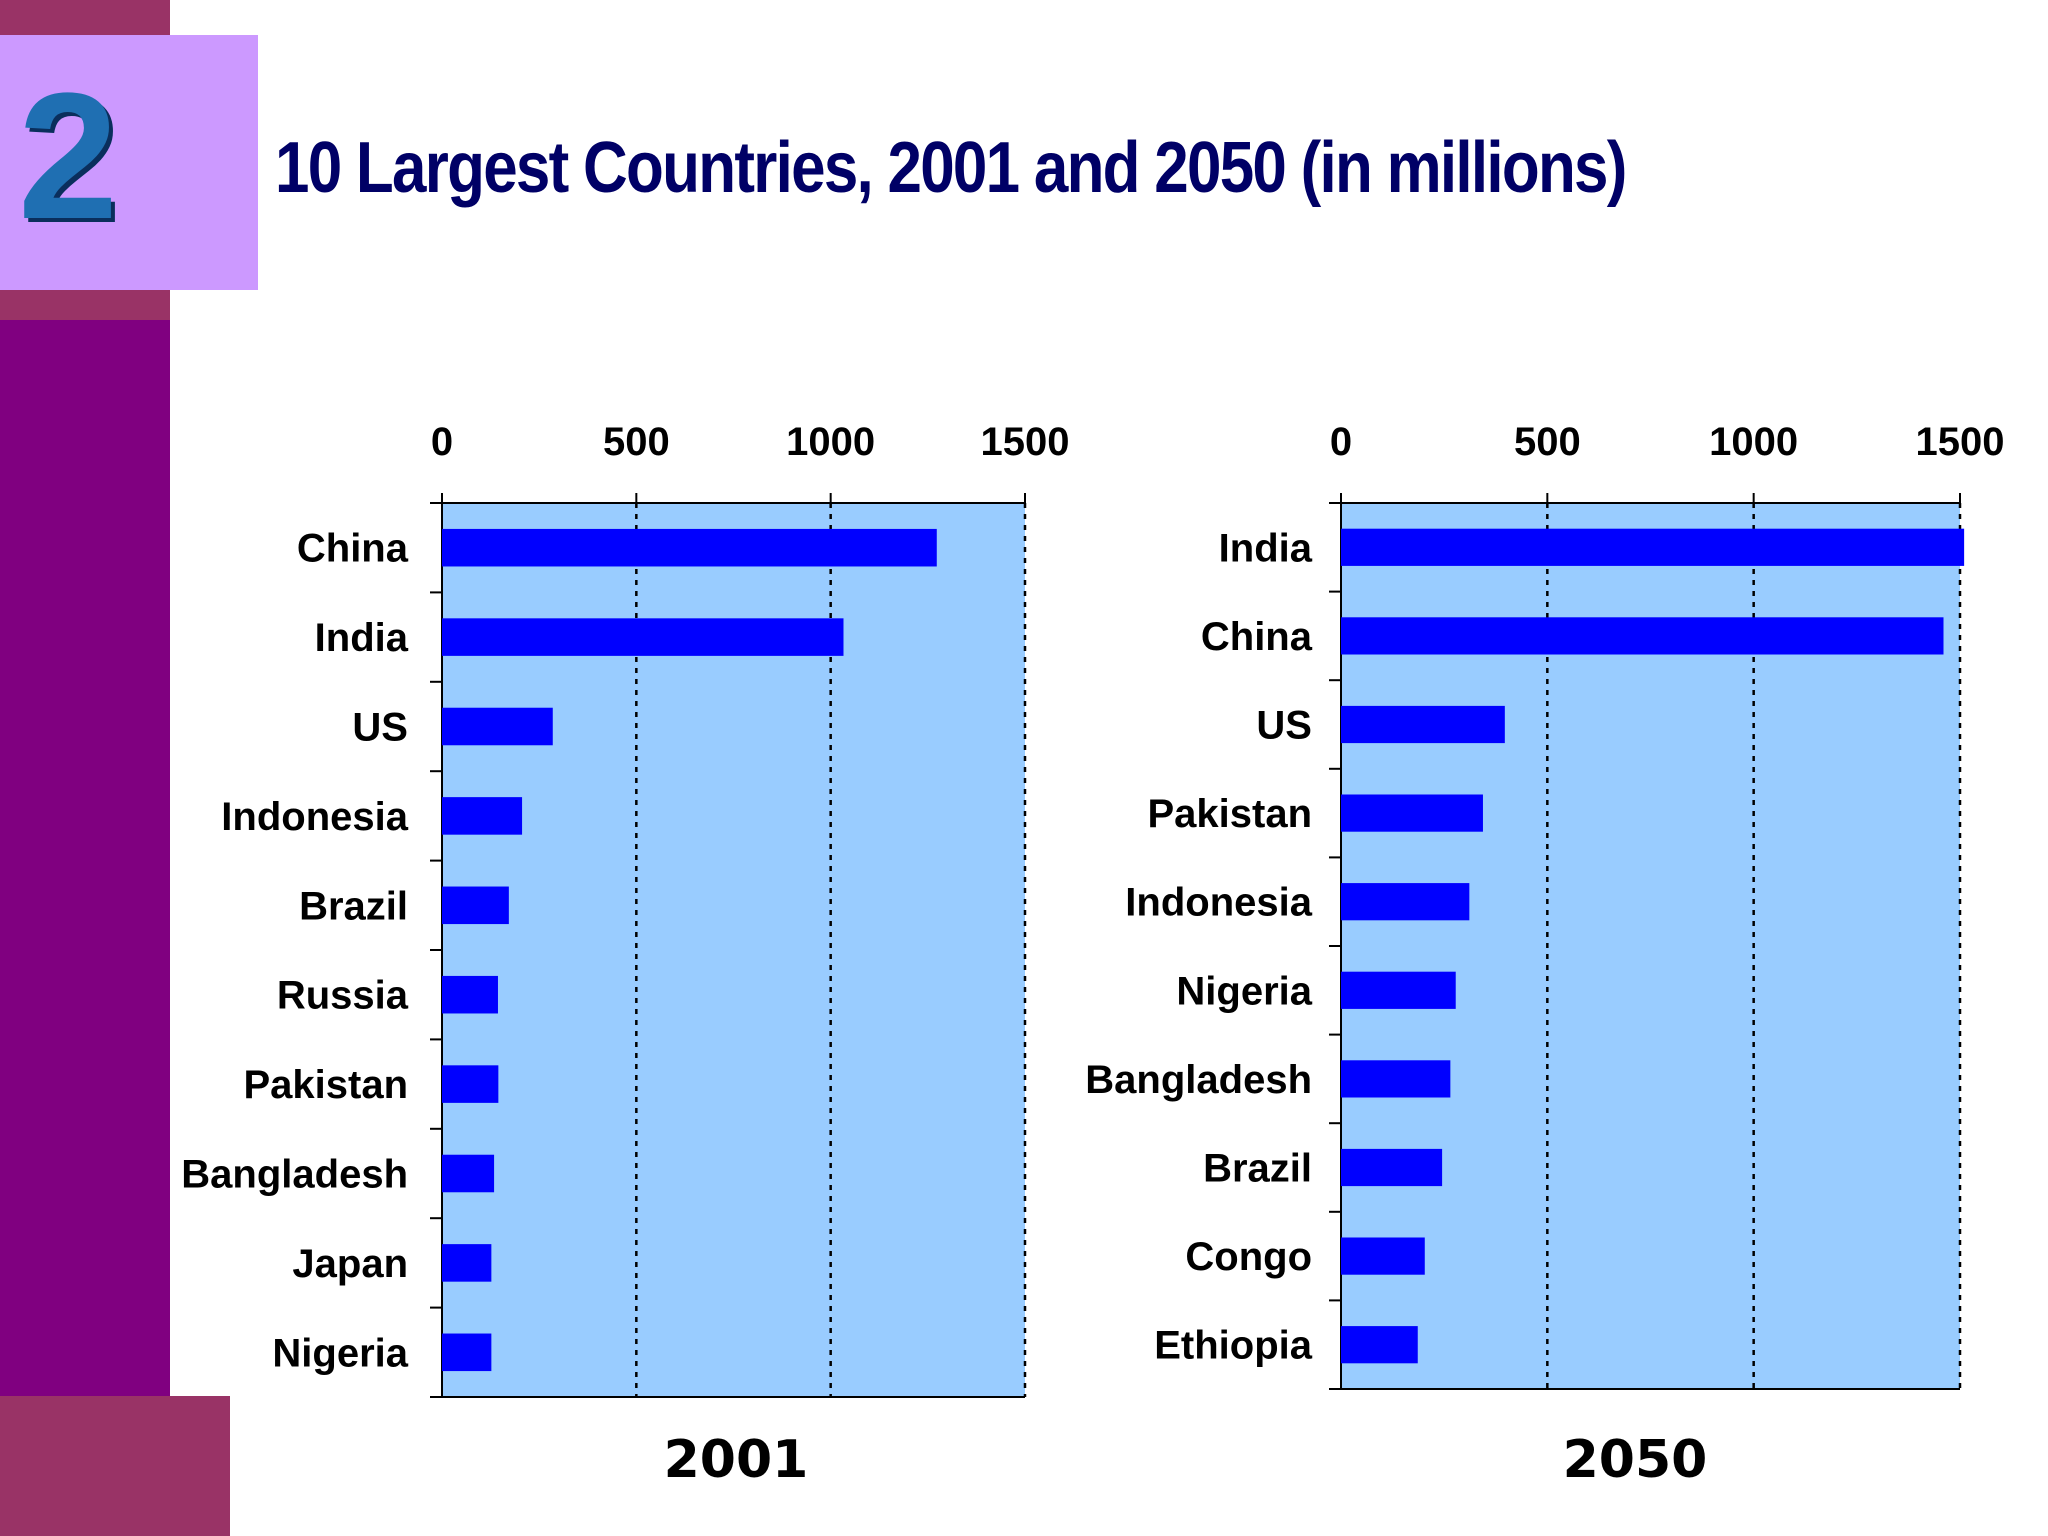 Image resolution: width=2048 pixels, height=1536 pixels. I want to click on chart-2050-category-label: Ethiopia, so click(1233, 1346).